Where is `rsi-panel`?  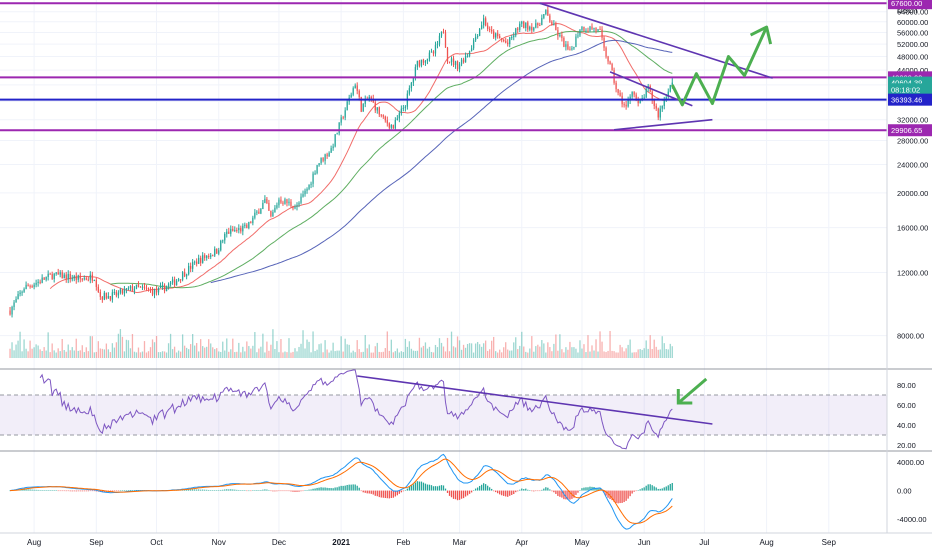 rsi-panel is located at coordinates (443, 409).